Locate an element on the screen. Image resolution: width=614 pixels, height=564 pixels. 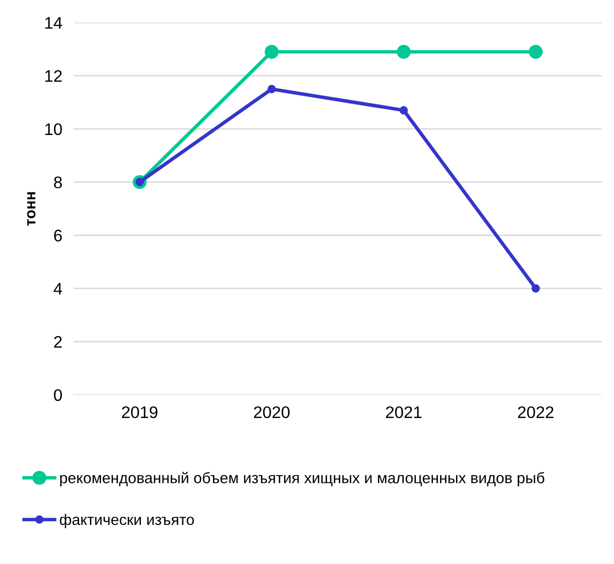
legend-label: фактически изъято is located at coordinates (127, 521).